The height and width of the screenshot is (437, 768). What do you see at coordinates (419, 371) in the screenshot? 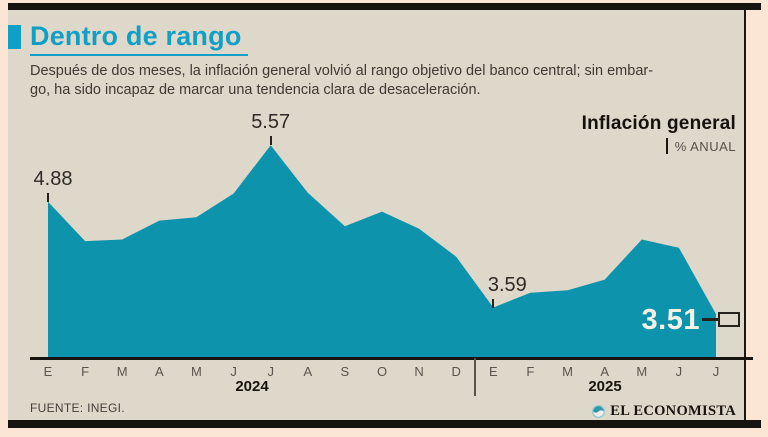
I see `x-tick-label: N` at bounding box center [419, 371].